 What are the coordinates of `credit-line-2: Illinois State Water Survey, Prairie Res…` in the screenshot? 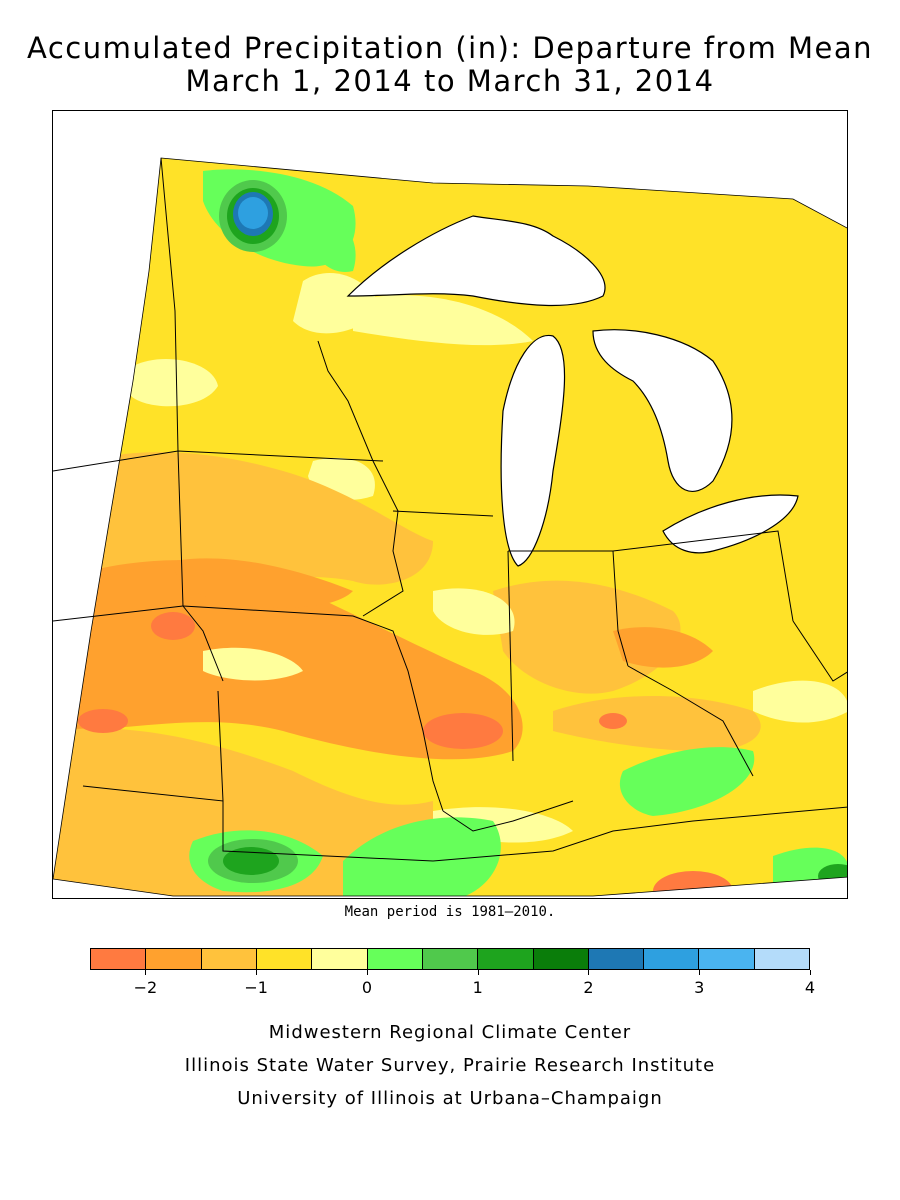 It's located at (450, 1065).